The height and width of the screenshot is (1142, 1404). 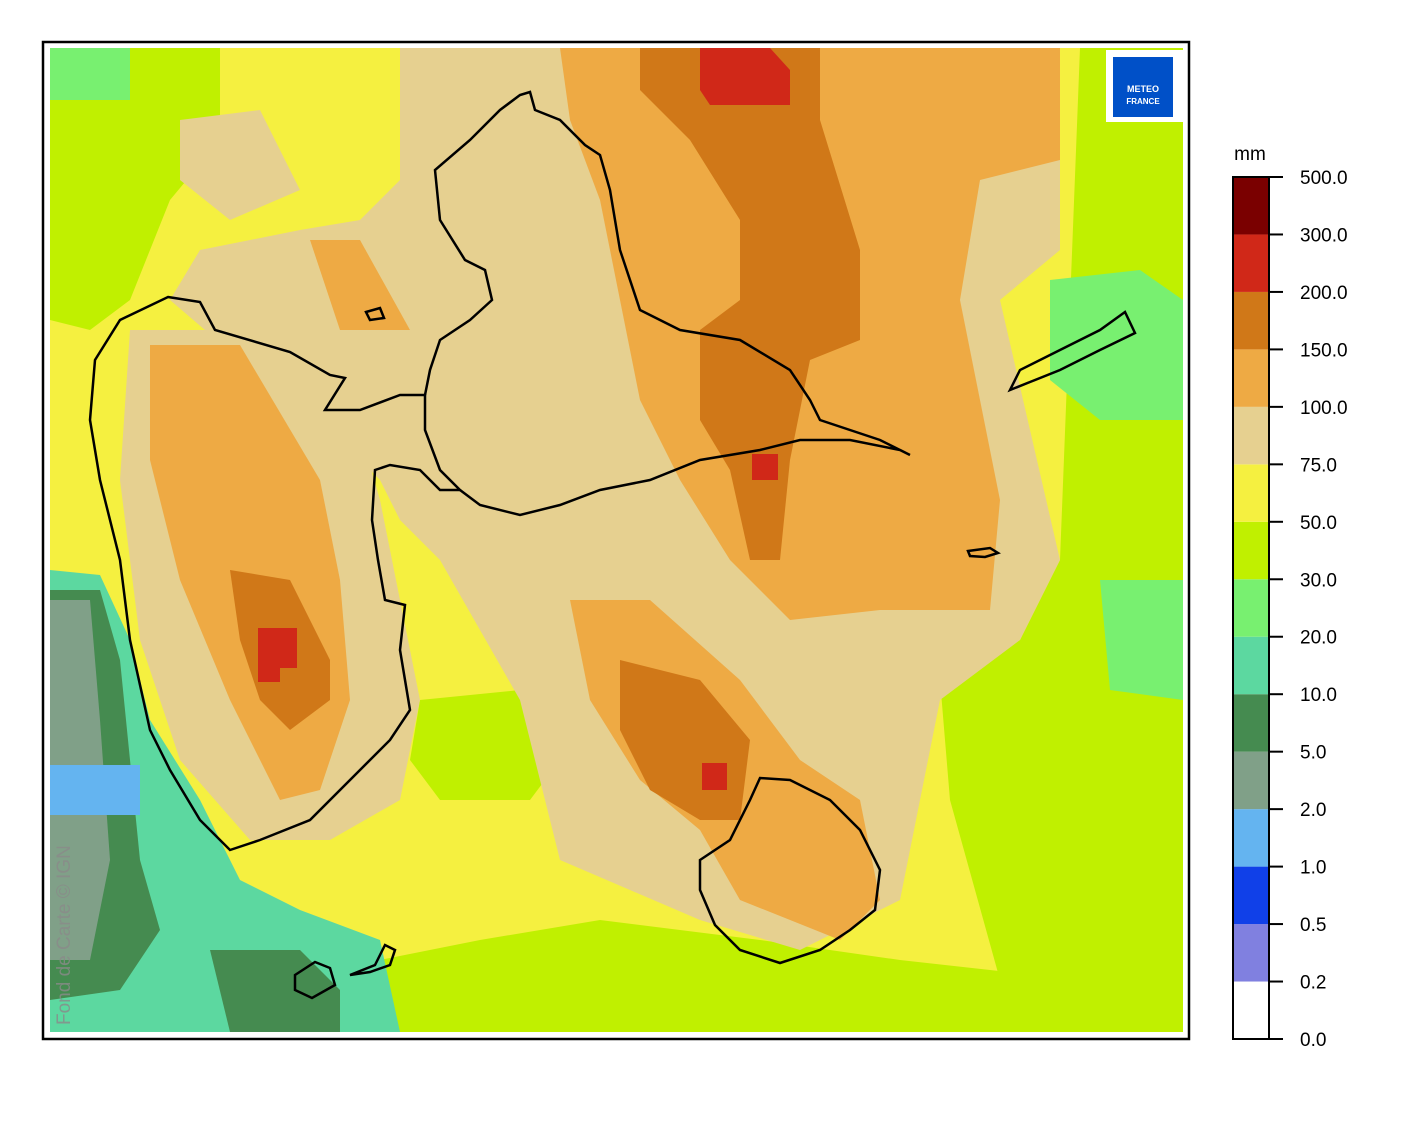 I want to click on colorbar-label: 1.0, so click(x=1313, y=868).